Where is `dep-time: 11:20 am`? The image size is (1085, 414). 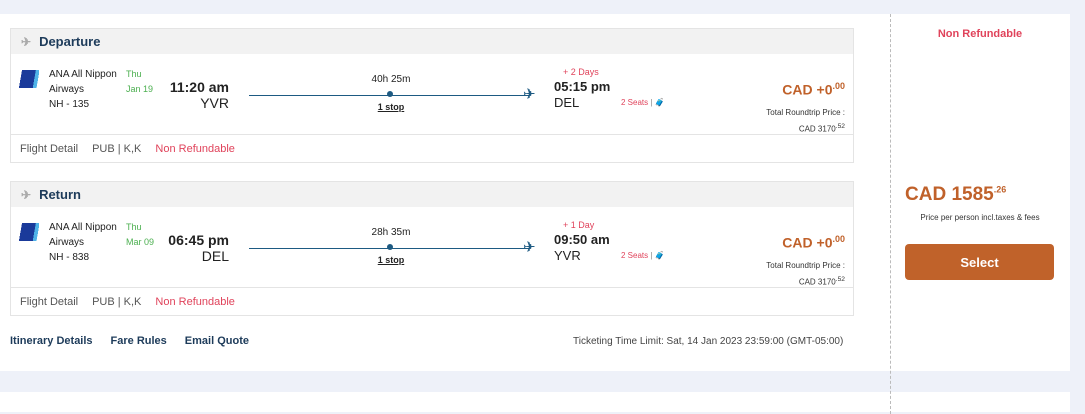 dep-time: 11:20 am is located at coordinates (199, 87).